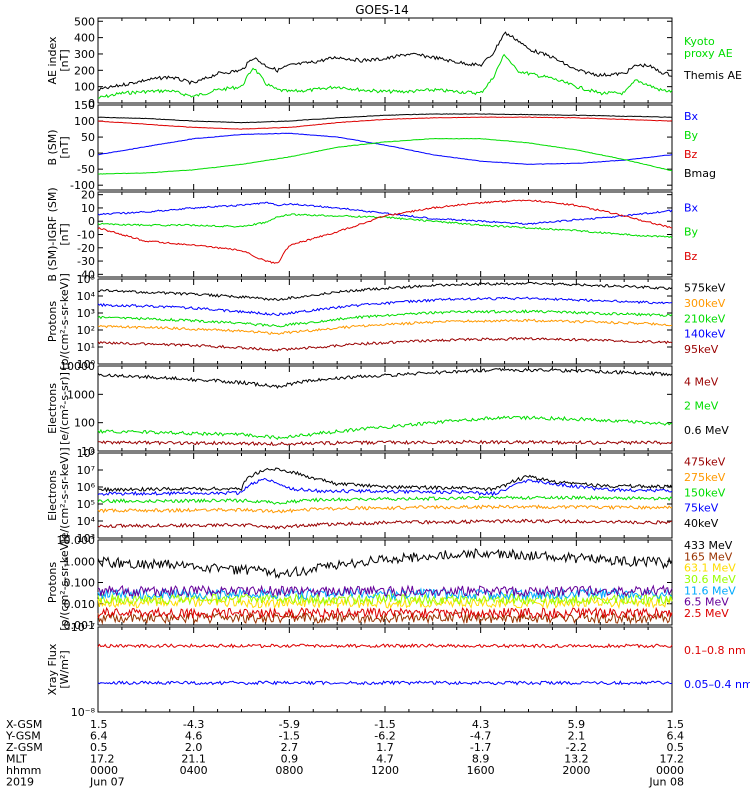 This screenshot has width=750, height=800. What do you see at coordinates (84, 21) in the screenshot?
I see `y-tick-label: 500` at bounding box center [84, 21].